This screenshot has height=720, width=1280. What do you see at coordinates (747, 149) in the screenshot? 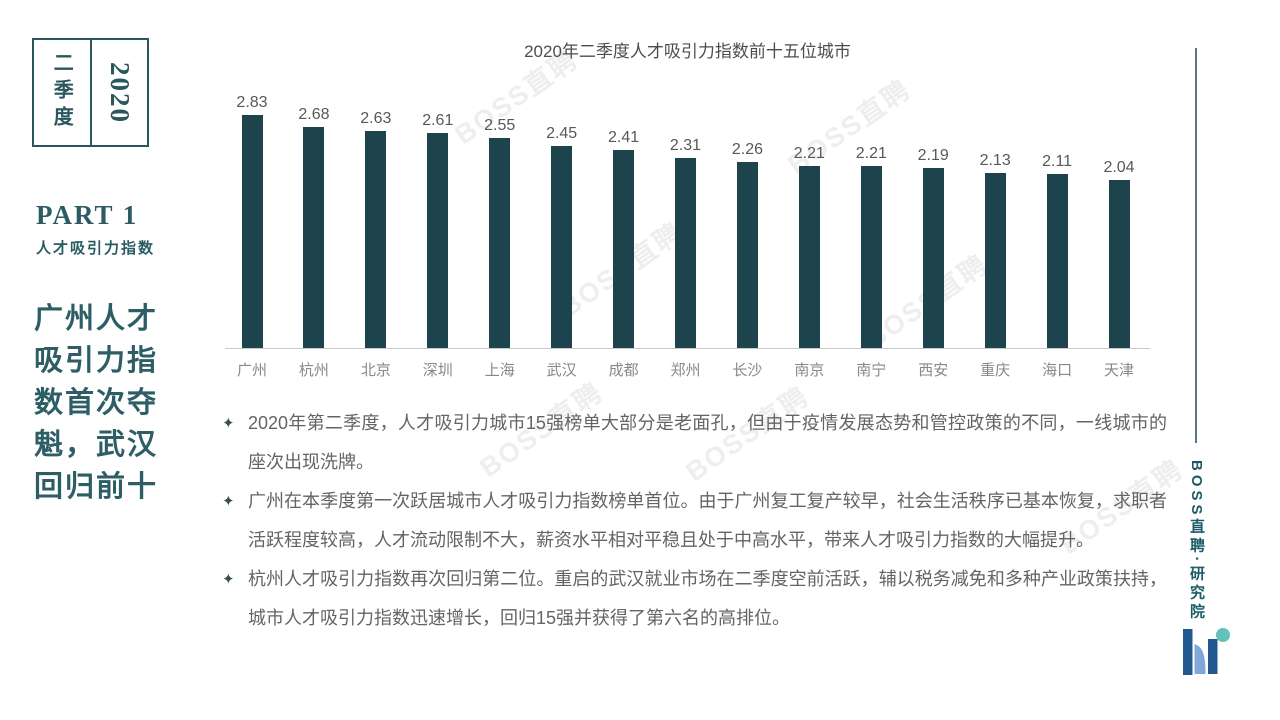
I see `bar-value-label: 2.26` at bounding box center [747, 149].